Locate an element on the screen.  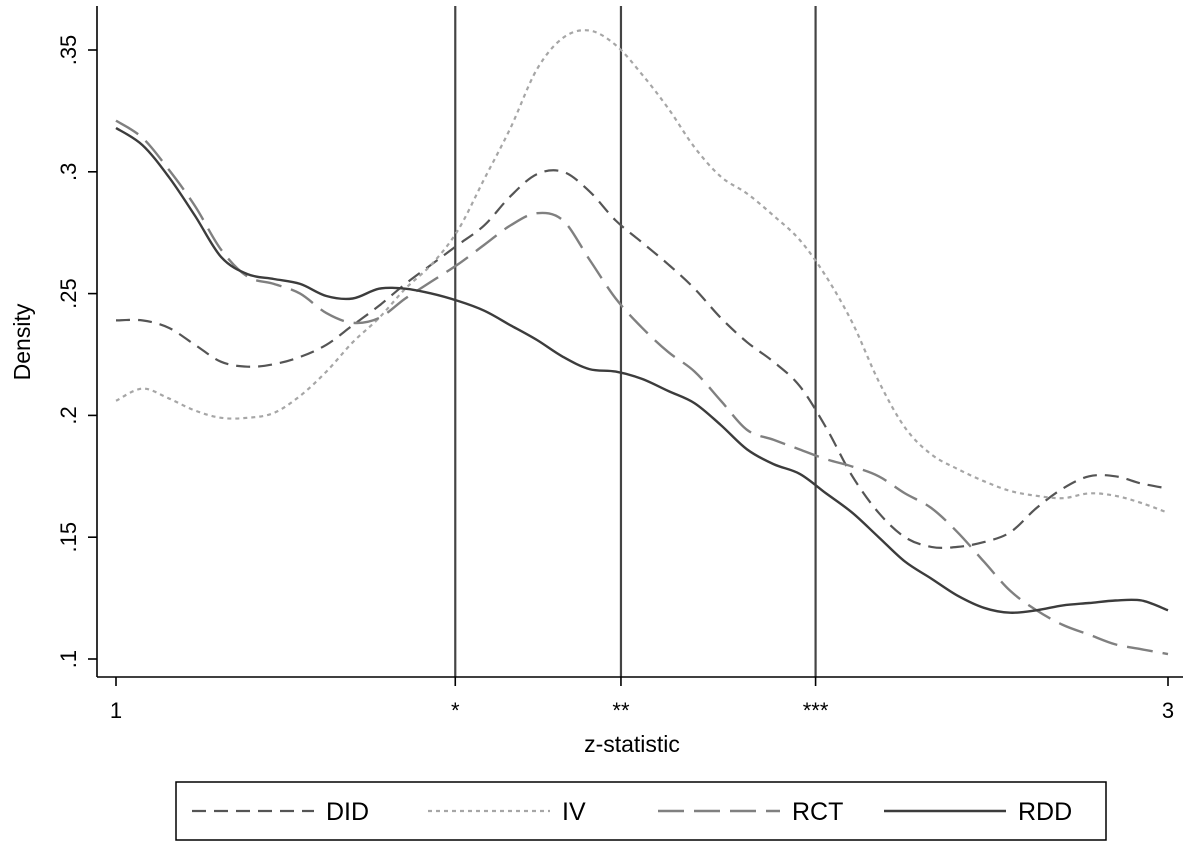
legend-label-iv: IV is located at coordinates (574, 812).